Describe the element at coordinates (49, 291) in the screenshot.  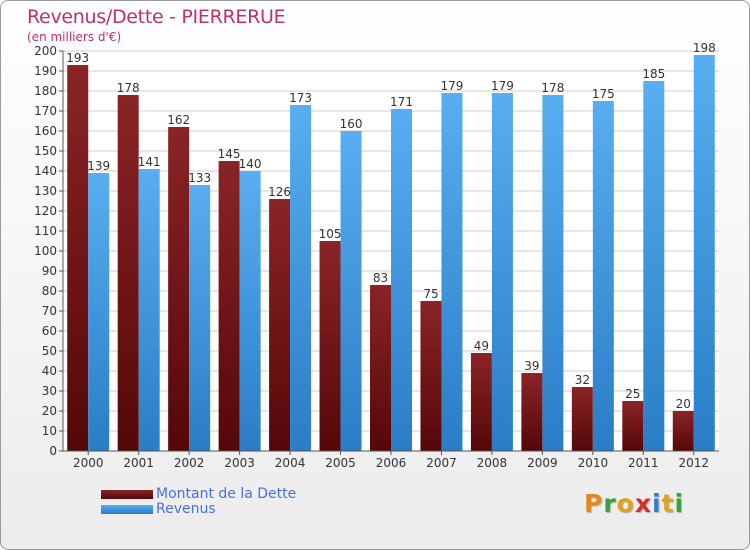
I see `y-tick-label: 80` at that location.